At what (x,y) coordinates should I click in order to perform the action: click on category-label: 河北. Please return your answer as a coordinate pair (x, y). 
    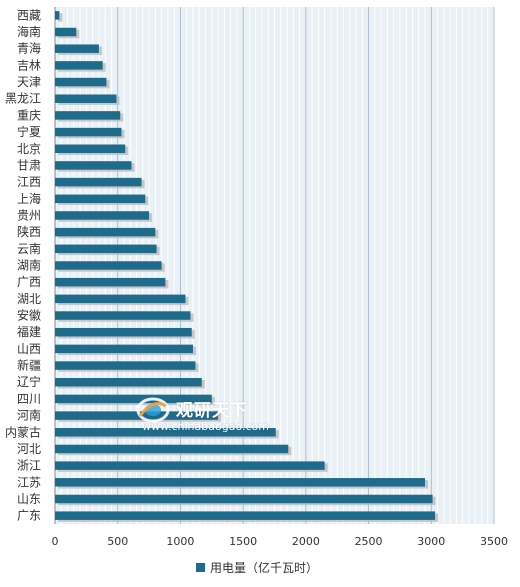
    Looking at the image, I should click on (29, 449).